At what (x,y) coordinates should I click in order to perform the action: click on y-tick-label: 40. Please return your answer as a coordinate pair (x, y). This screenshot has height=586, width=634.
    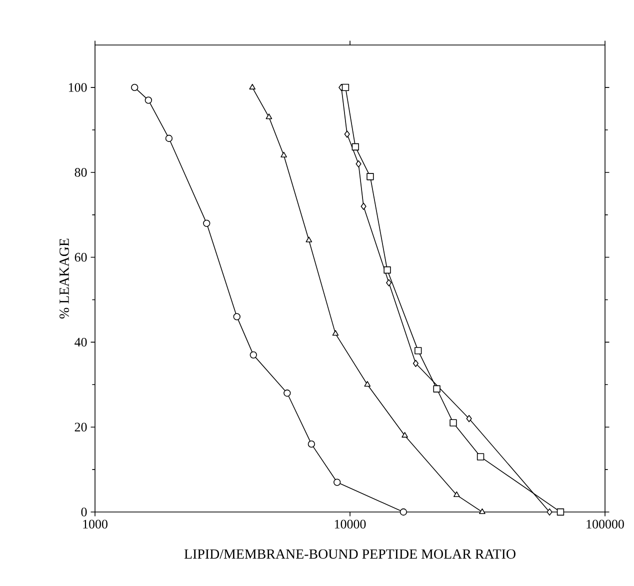
    Looking at the image, I should click on (80, 342).